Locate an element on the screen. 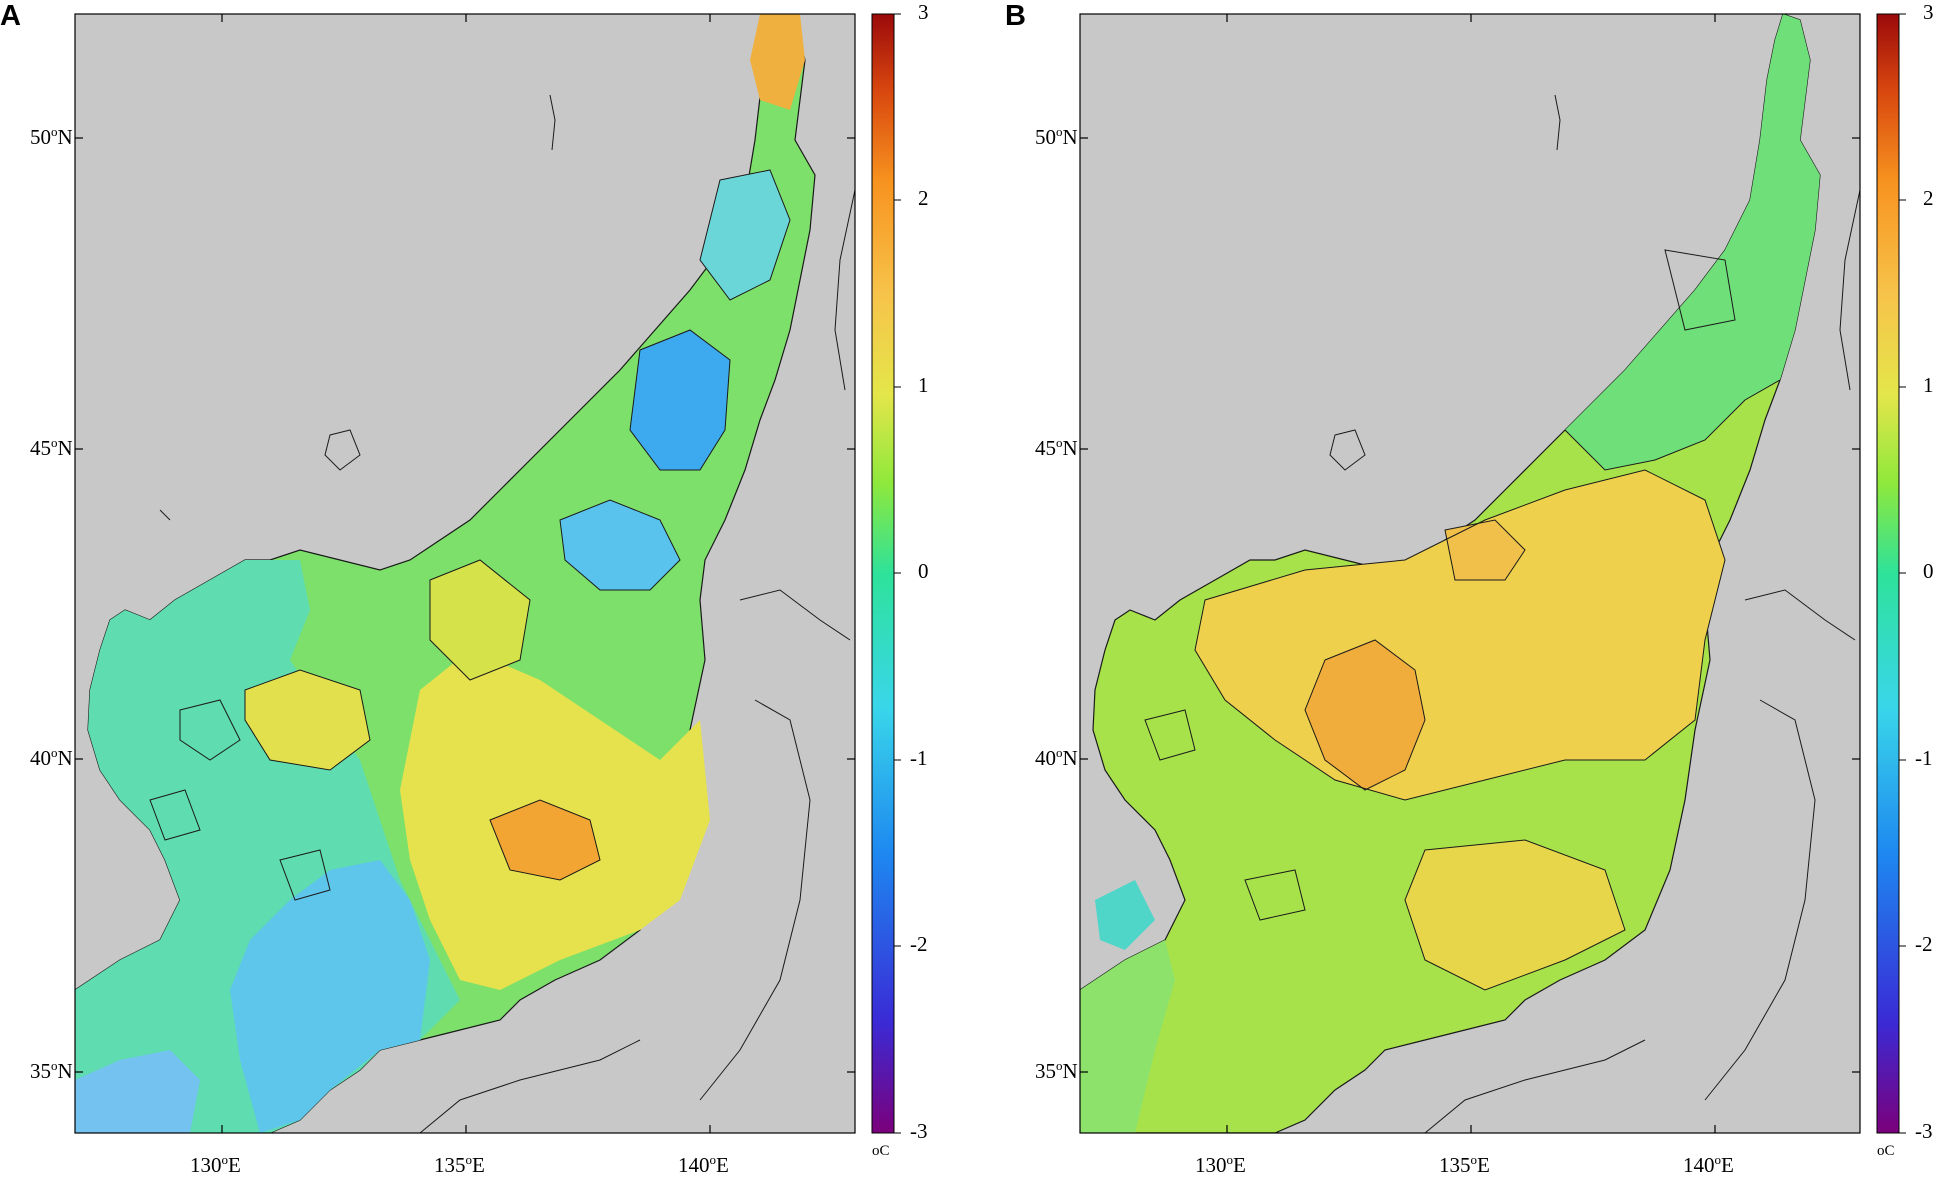 The image size is (1950, 1183). warm-central-patch is located at coordinates (480, 620).